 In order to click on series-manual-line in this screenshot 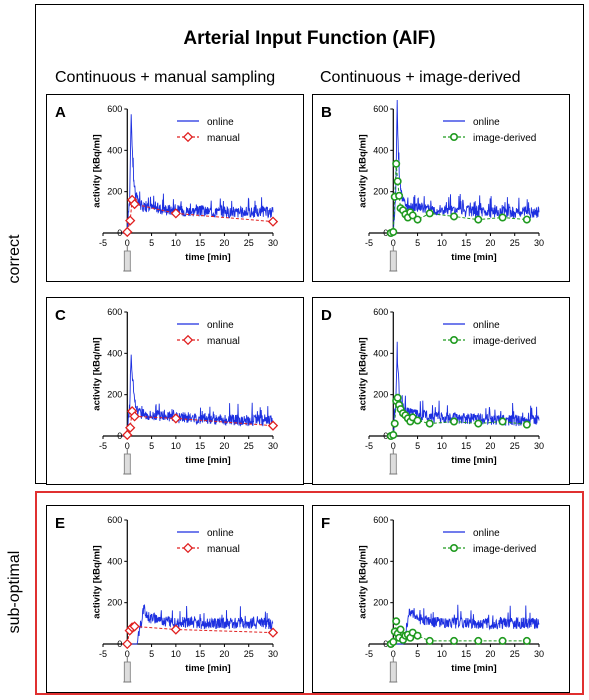, I will do `click(200, 635)`.